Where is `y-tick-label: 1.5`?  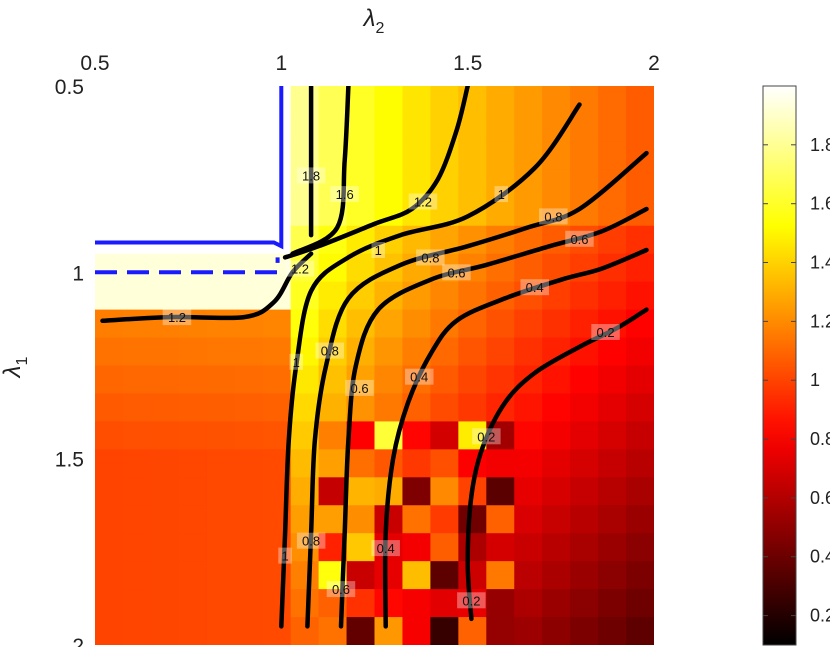 y-tick-label: 1.5 is located at coordinates (69, 460).